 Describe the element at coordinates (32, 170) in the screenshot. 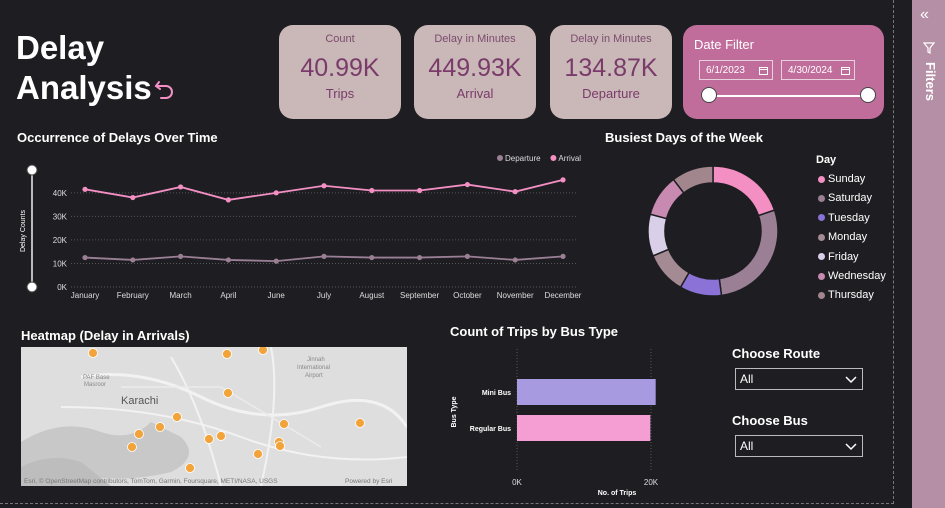

I see `y-range-top-handle` at that location.